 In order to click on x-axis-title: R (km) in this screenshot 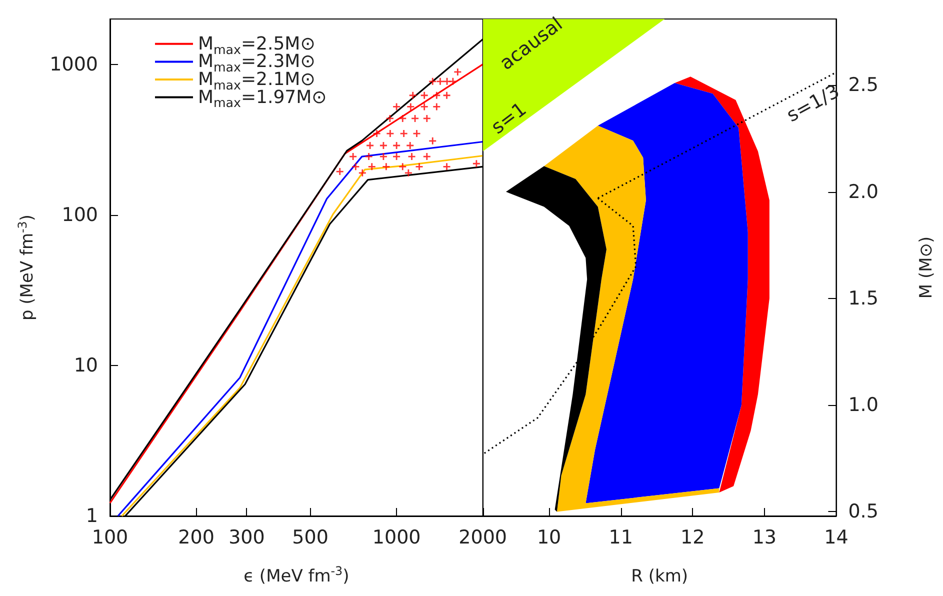, I will do `click(659, 576)`.